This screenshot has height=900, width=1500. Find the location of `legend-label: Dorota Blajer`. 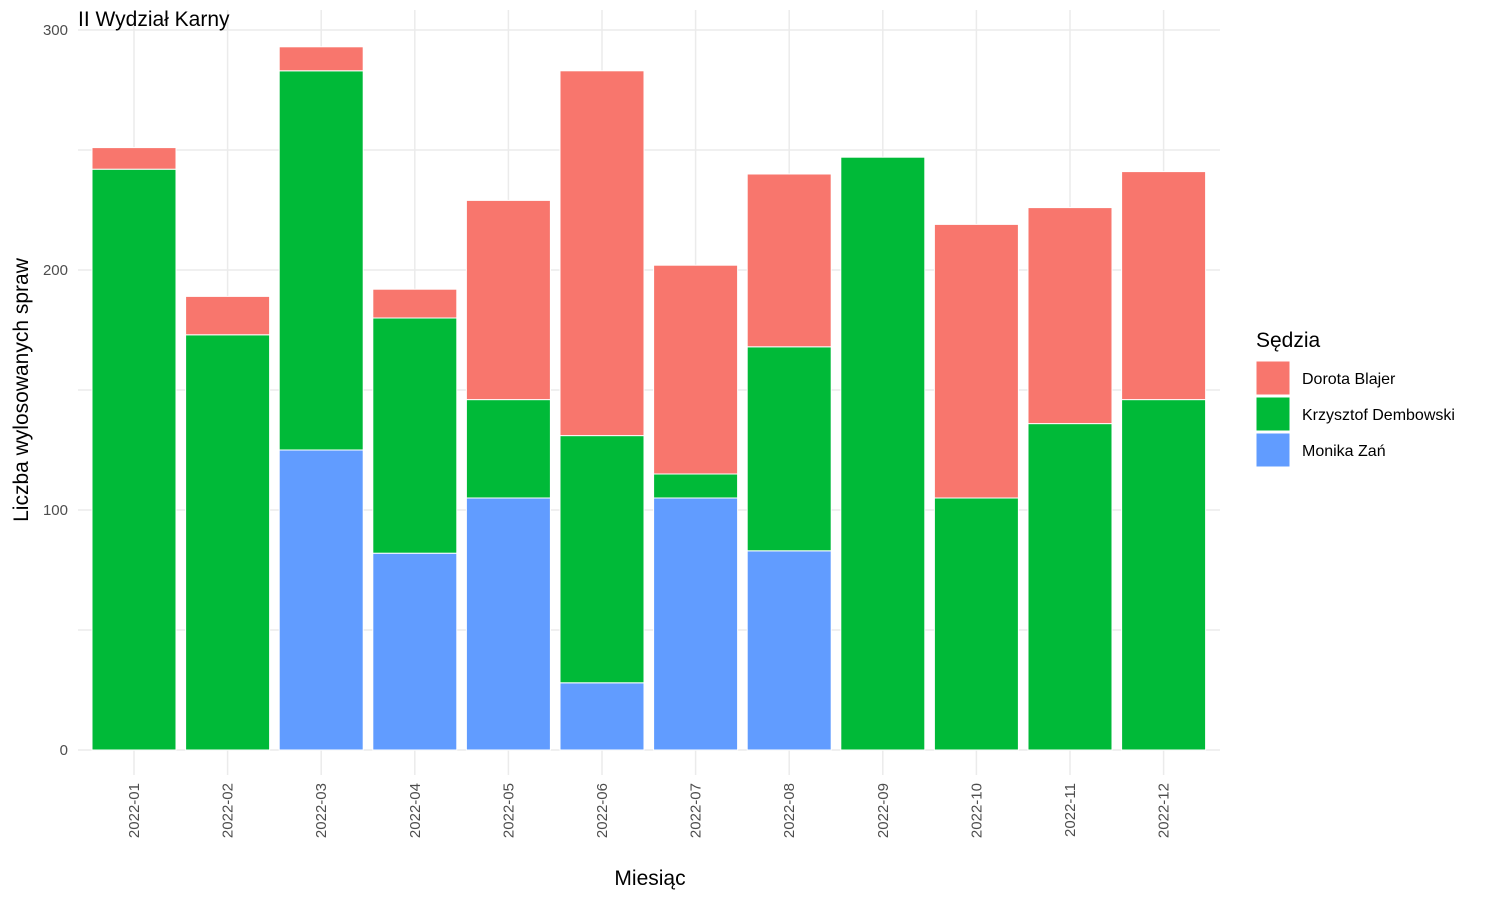

legend-label: Dorota Blajer is located at coordinates (1349, 379).